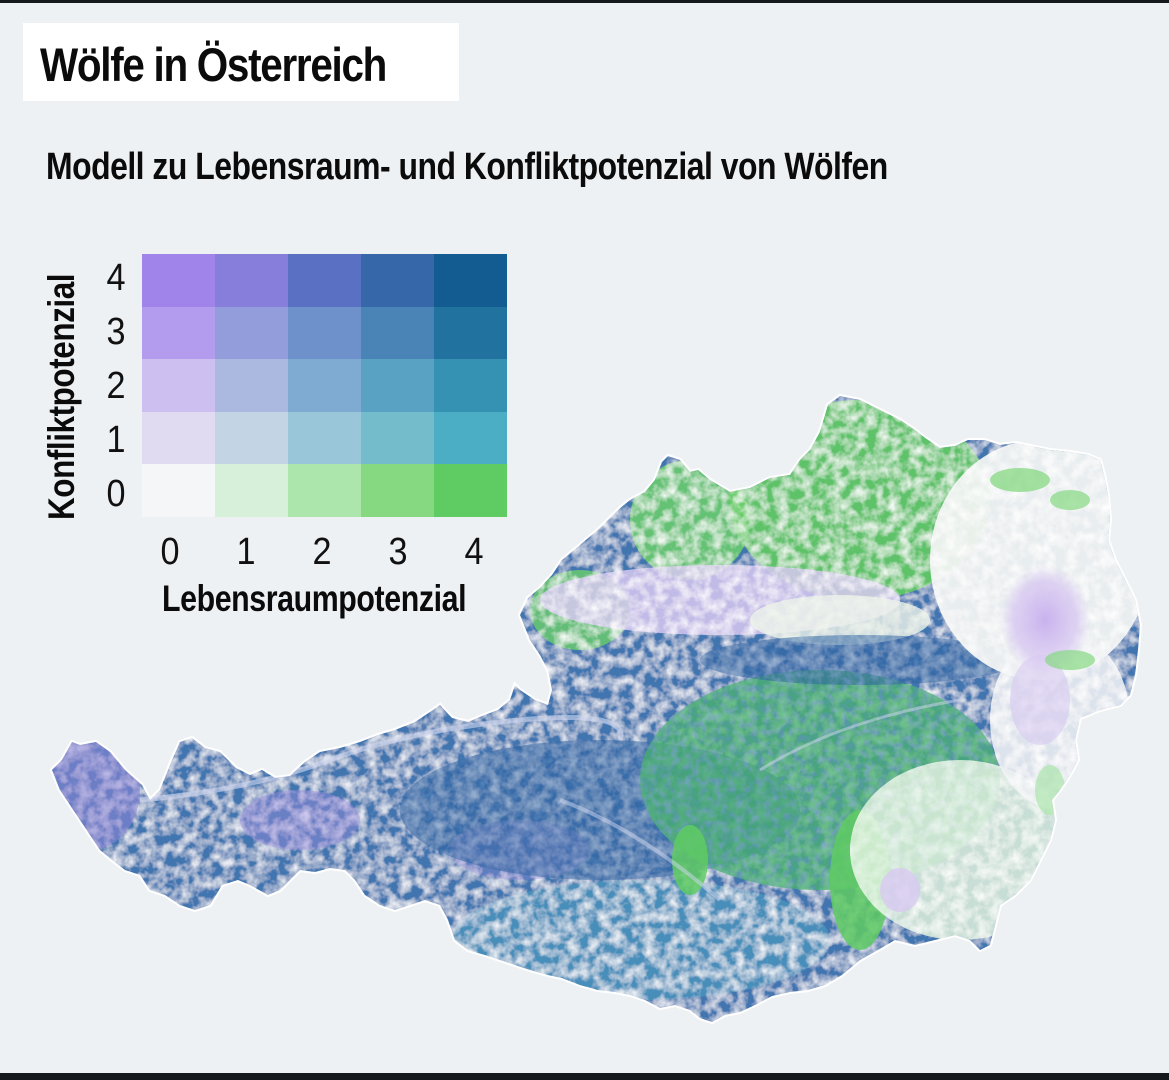  I want to click on legend-cell-k0-l2, so click(324, 490).